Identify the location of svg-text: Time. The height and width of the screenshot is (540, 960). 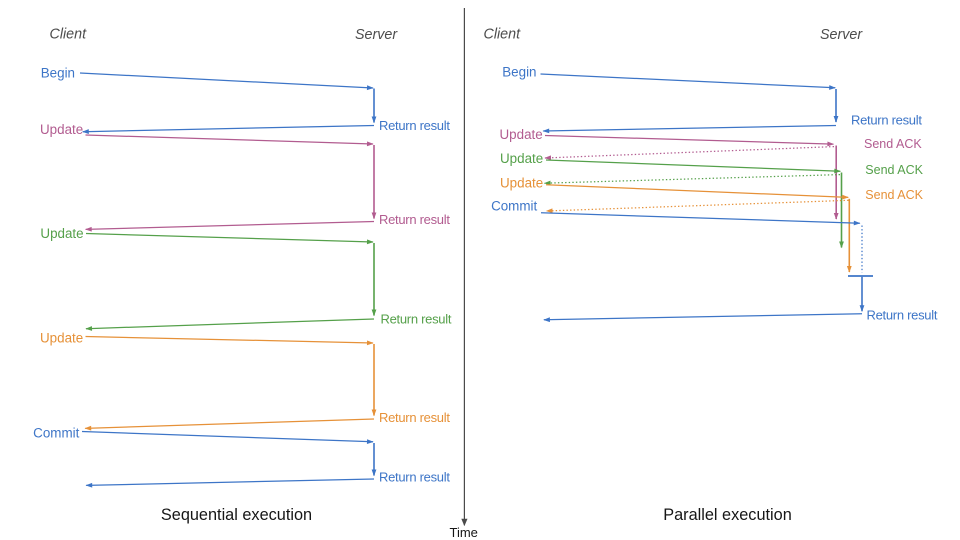
(464, 532).